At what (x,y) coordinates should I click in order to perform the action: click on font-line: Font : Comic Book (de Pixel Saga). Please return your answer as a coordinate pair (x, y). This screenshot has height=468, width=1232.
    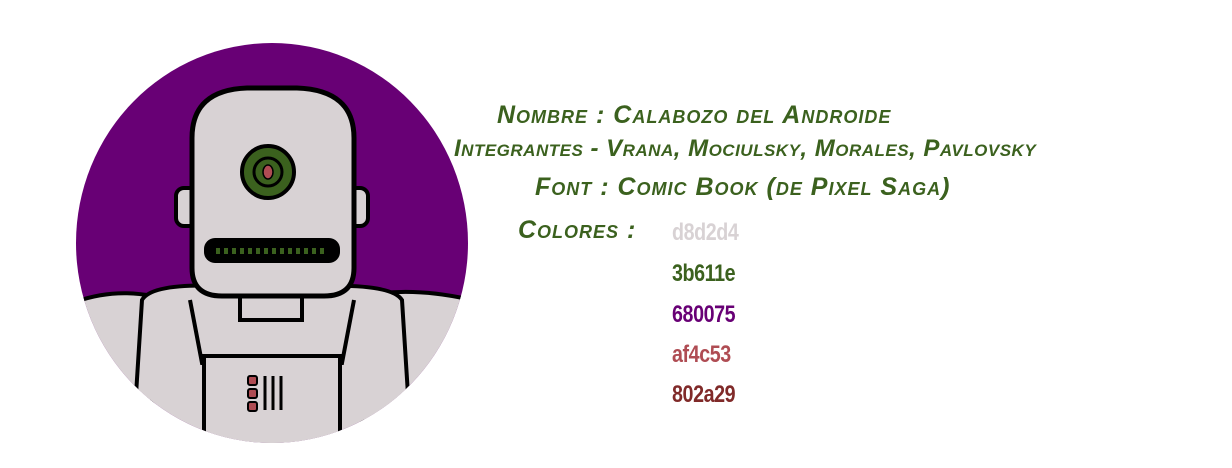
    Looking at the image, I should click on (742, 187).